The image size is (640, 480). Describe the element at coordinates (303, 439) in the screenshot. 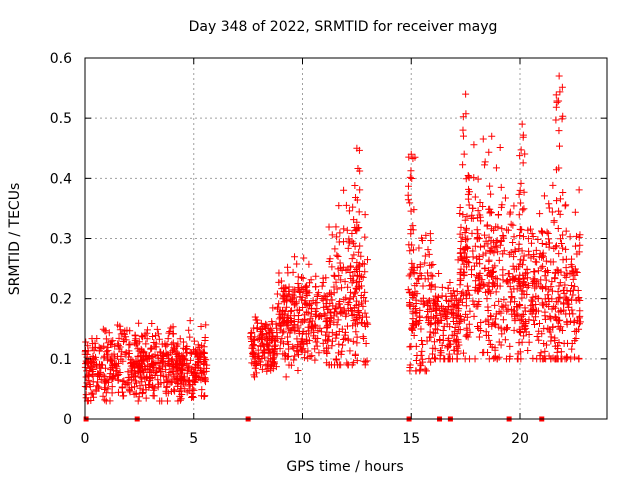

I see `x-tick-label: 10` at that location.